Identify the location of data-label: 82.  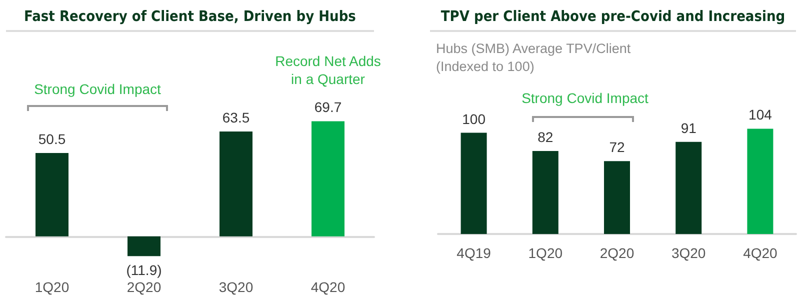
(546, 137).